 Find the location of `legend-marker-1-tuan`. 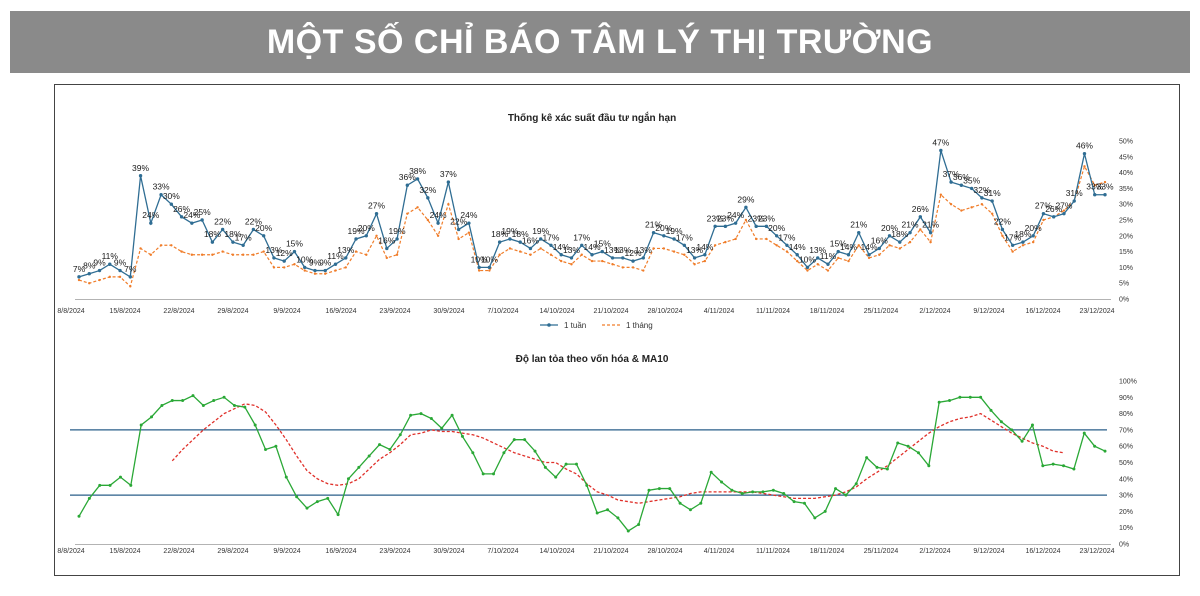

legend-marker-1-tuan is located at coordinates (549, 325).